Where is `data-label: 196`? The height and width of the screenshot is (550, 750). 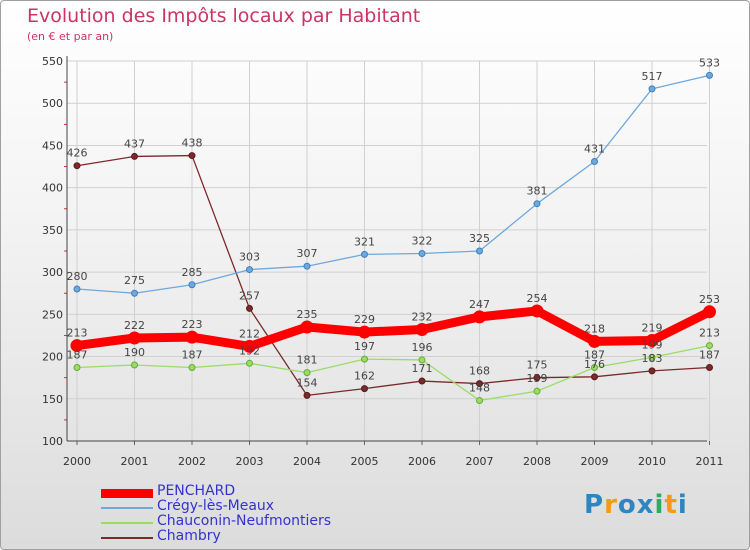
data-label: 196 is located at coordinates (422, 347).